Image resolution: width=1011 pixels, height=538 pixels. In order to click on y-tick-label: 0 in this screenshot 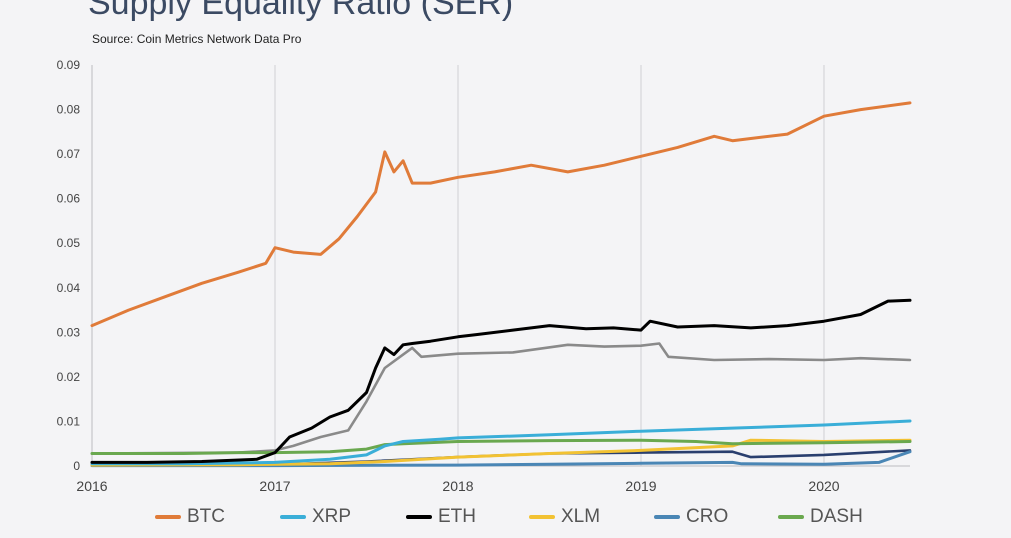, I will do `click(76, 466)`.